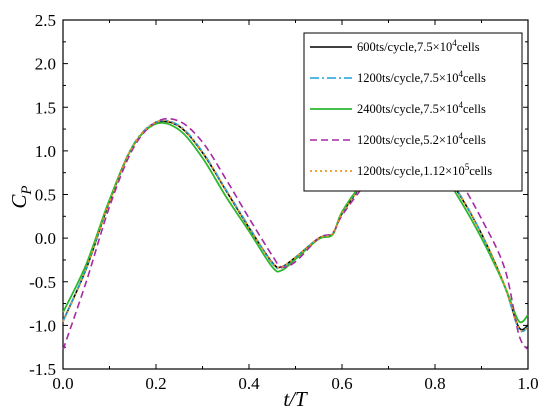  Describe the element at coordinates (421, 139) in the screenshot. I see `legend-label-4: 1200ts/cycle,5.2×104cells` at that location.